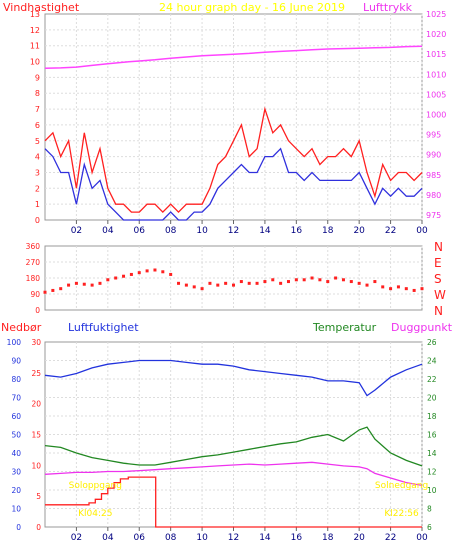  I want to click on sun-annotations: Soloppgang Kl04:25 Solnedgang Kl22:56, so click(249, 500).